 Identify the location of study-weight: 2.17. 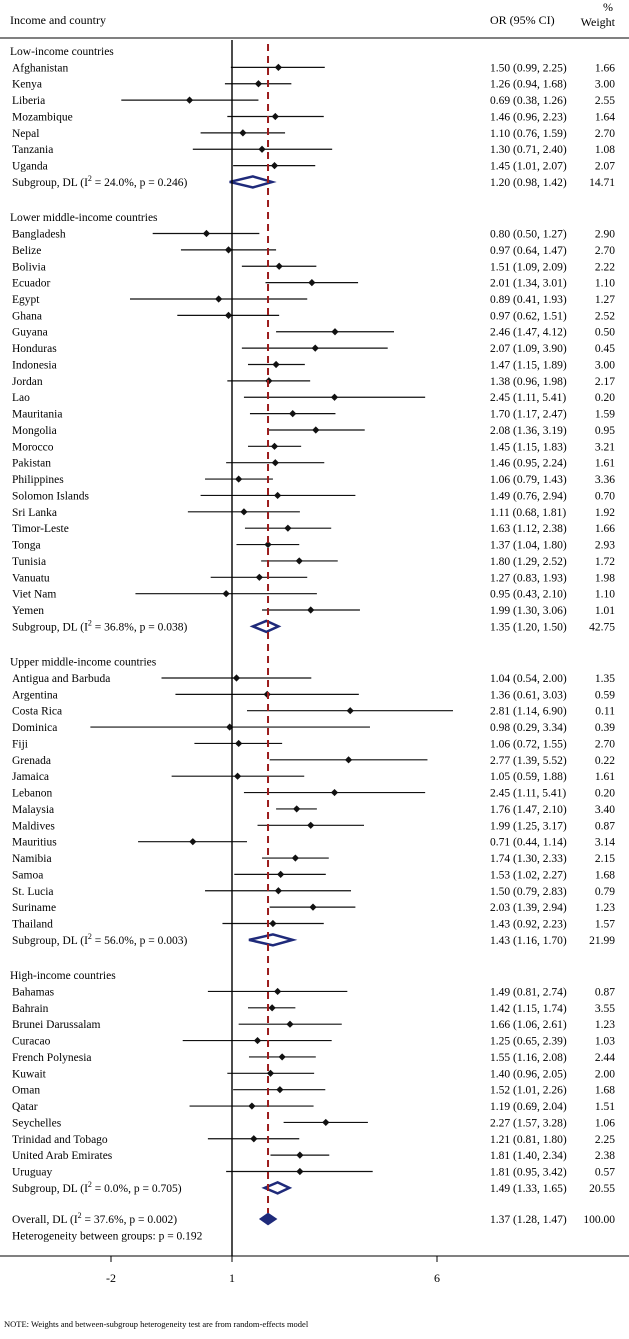
(605, 382).